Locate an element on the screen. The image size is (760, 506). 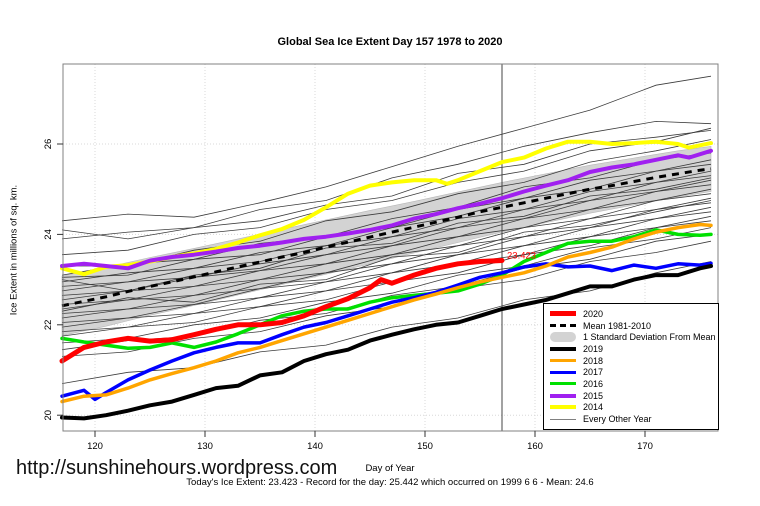
legend-label: Every Other Year is located at coordinates (617, 419).